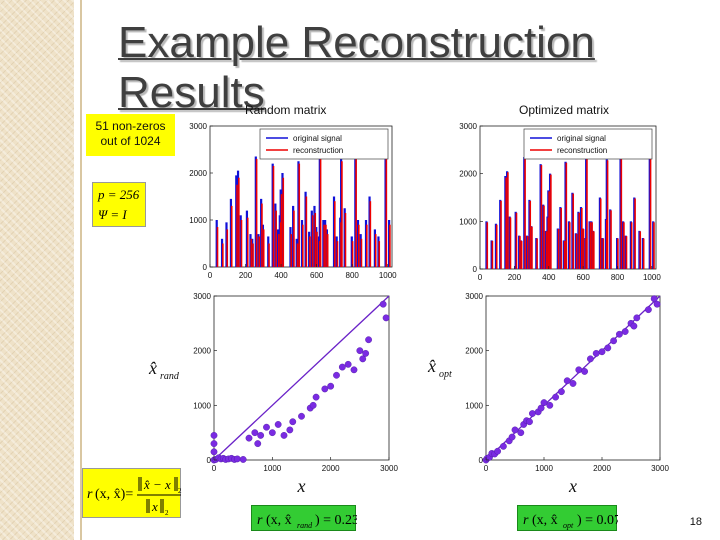 The width and height of the screenshot is (720, 540). Describe the element at coordinates (353, 275) in the screenshot. I see `x-tick-label: 800` at that location.